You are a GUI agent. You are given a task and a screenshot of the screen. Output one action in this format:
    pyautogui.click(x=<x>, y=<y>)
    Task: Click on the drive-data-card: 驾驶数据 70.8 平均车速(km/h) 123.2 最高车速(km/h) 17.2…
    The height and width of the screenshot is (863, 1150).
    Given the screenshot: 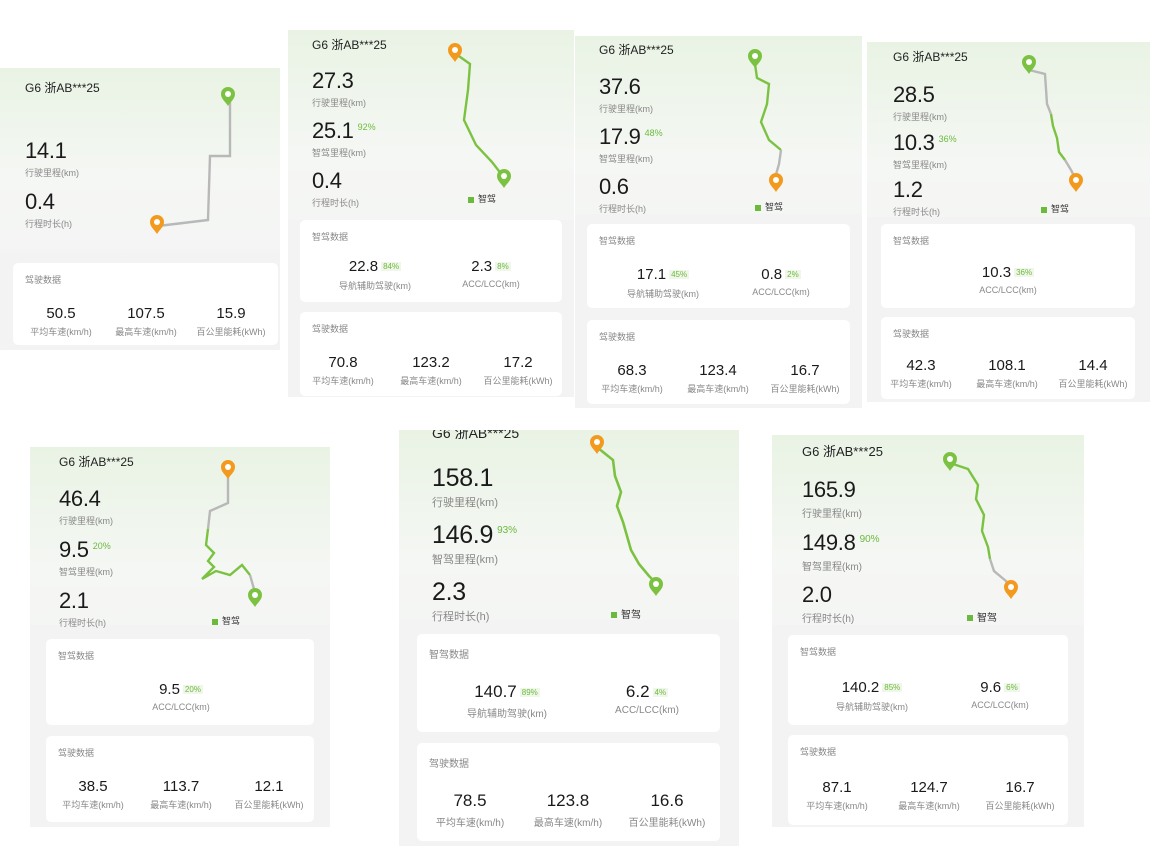 What is the action you would take?
    pyautogui.click(x=431, y=354)
    